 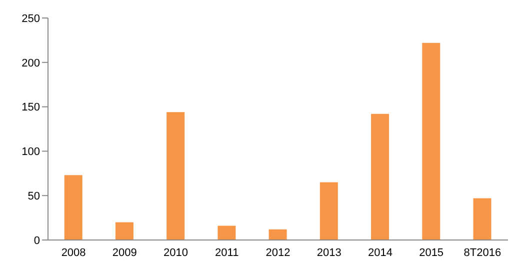 What do you see at coordinates (329, 252) in the screenshot?
I see `x-tick-label: 2013` at bounding box center [329, 252].